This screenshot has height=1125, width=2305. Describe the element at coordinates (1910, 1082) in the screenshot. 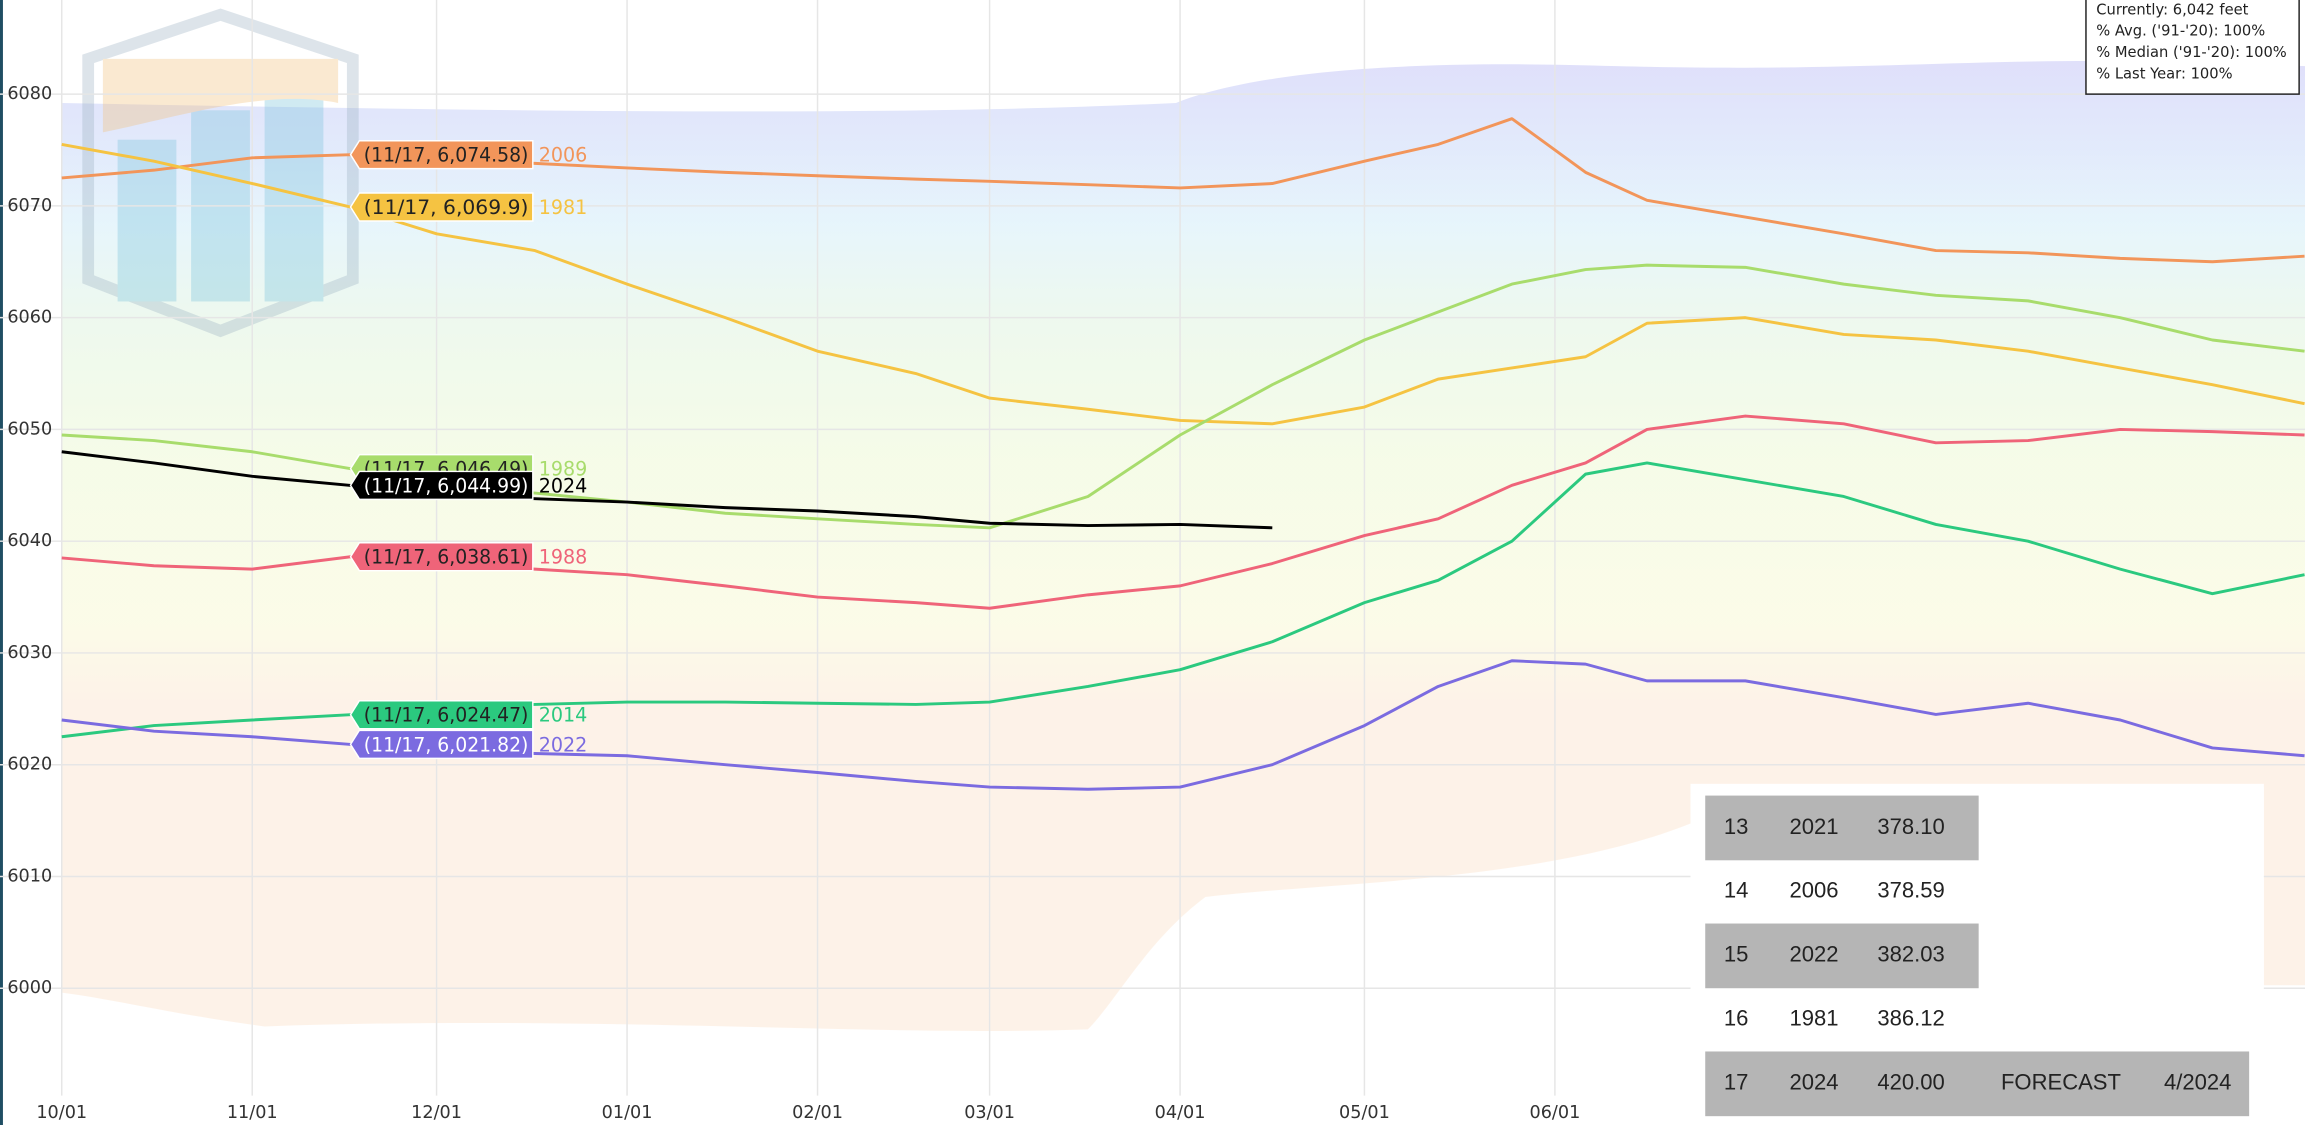

I see `table-cell: 420.00` at that location.